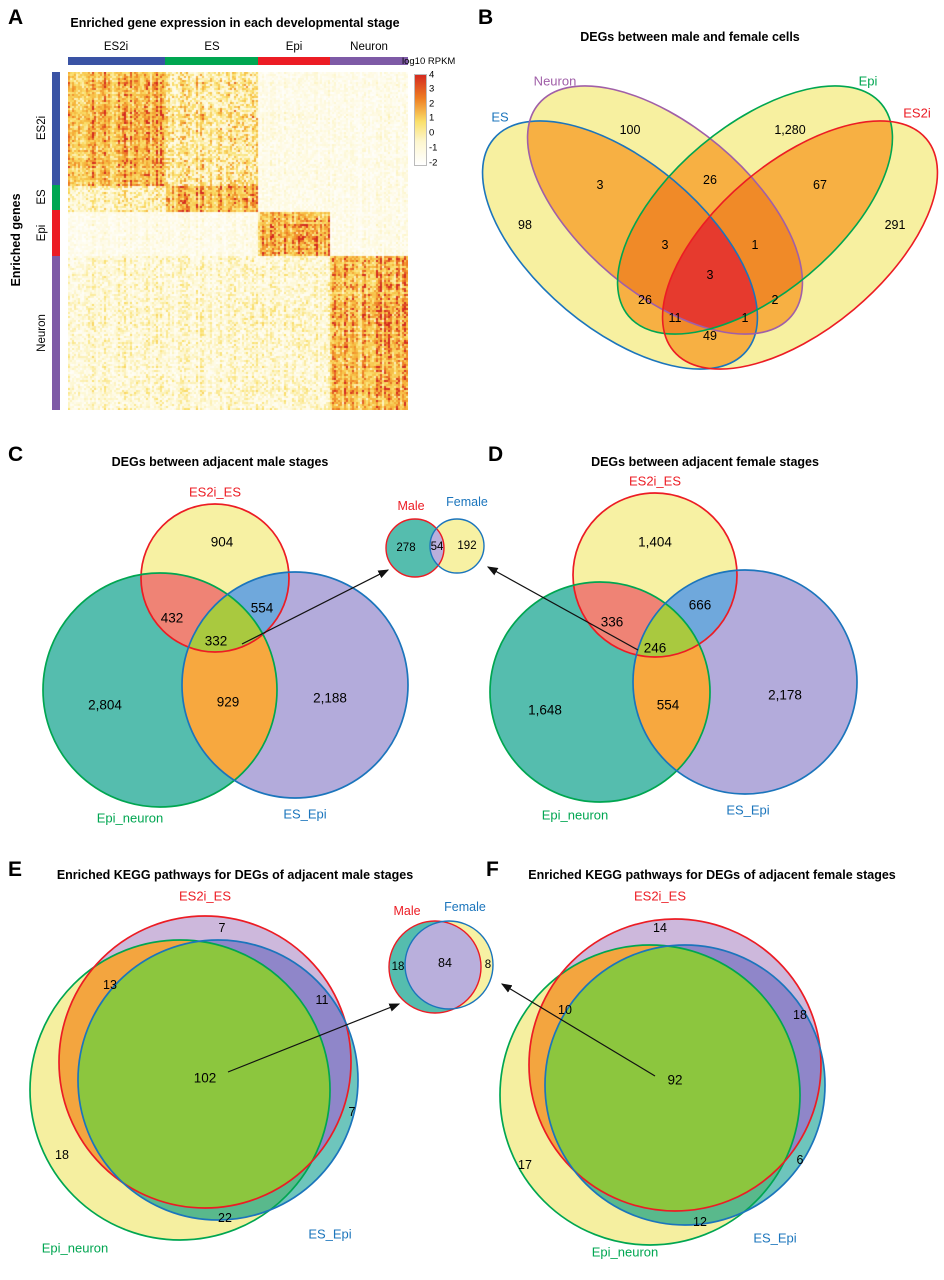 Image resolution: width=944 pixels, height=1280 pixels. Describe the element at coordinates (116, 47) in the screenshot. I see `col-group-label-es2i: ES2i` at that location.